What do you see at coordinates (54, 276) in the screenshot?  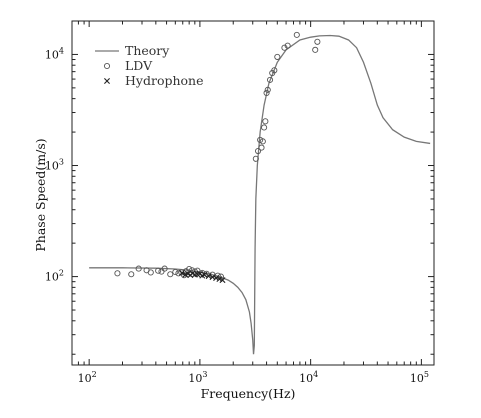 I see `y-tick-label: 10²` at bounding box center [54, 276].